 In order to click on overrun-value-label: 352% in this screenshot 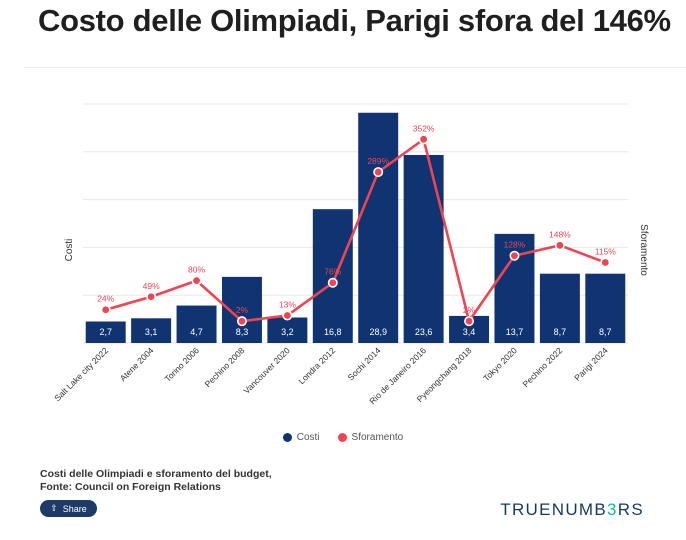, I will do `click(424, 128)`.